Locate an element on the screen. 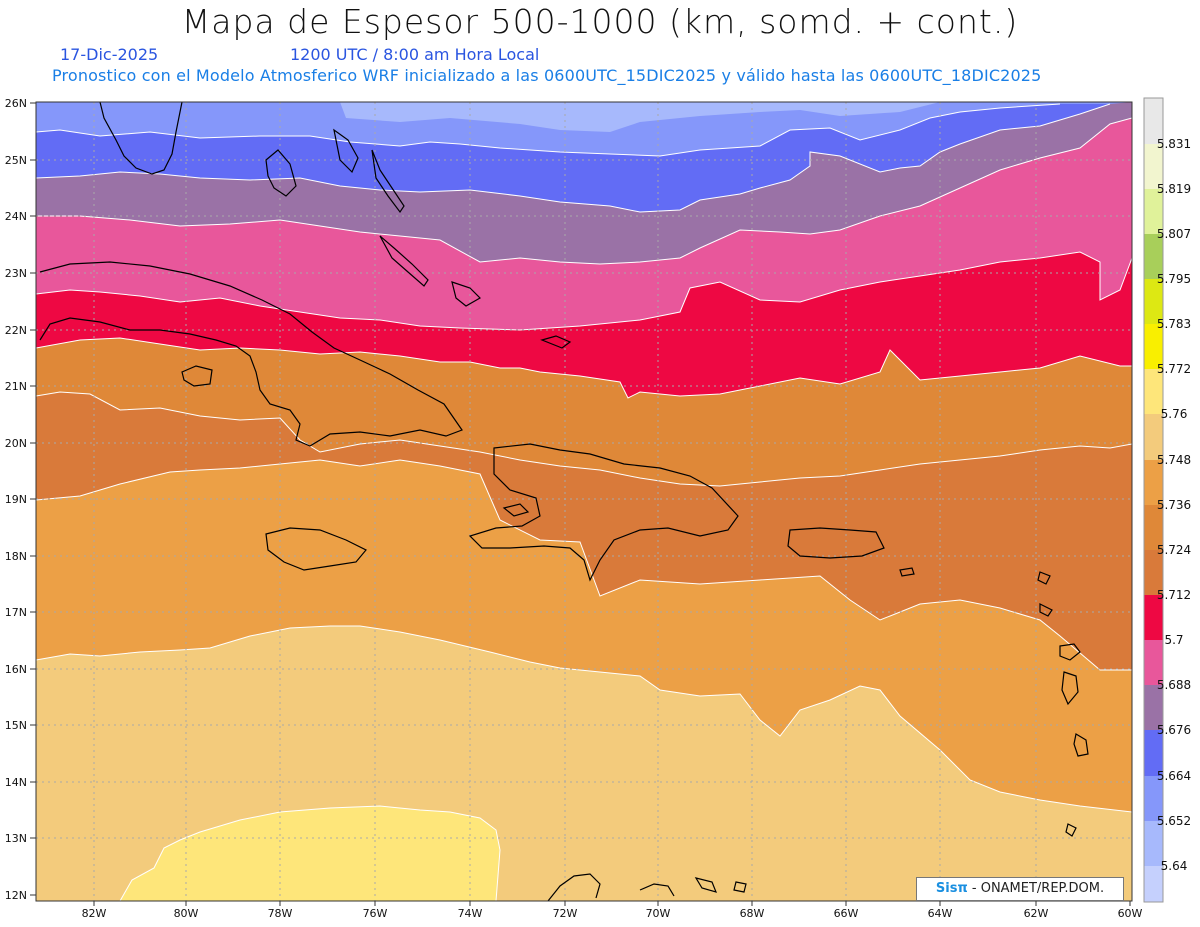 Image resolution: width=1200 pixels, height=927 pixels. cb-label: 5.724 is located at coordinates (1174, 550).